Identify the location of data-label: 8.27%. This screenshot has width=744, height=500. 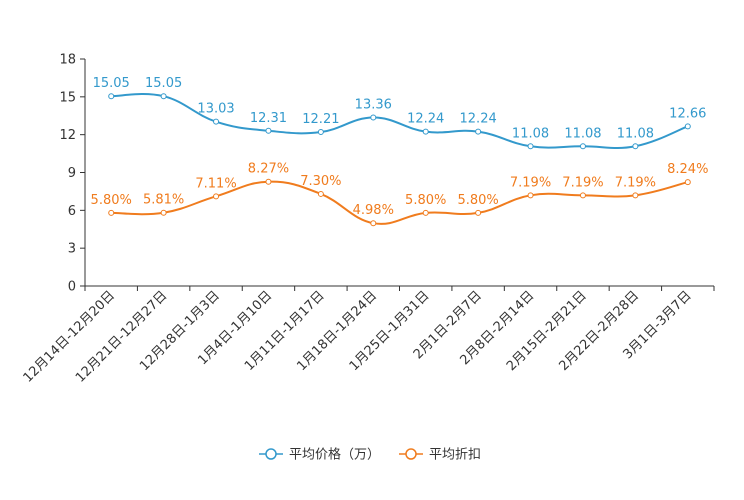
(268, 169).